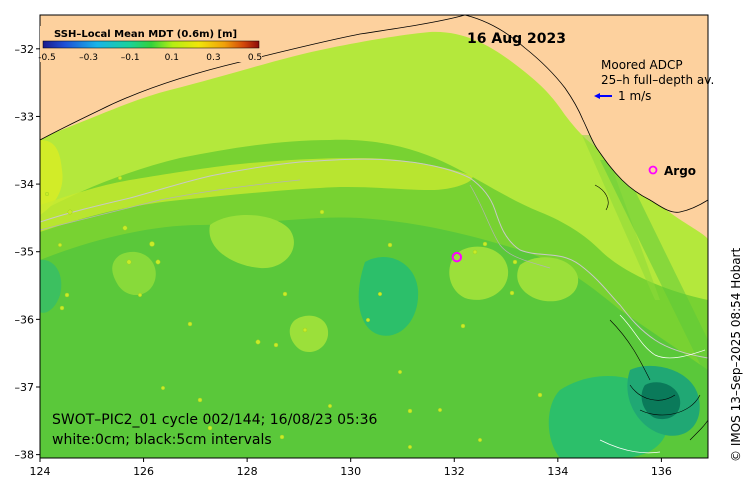  I want to click on ssh-high-west, so click(51, 177).